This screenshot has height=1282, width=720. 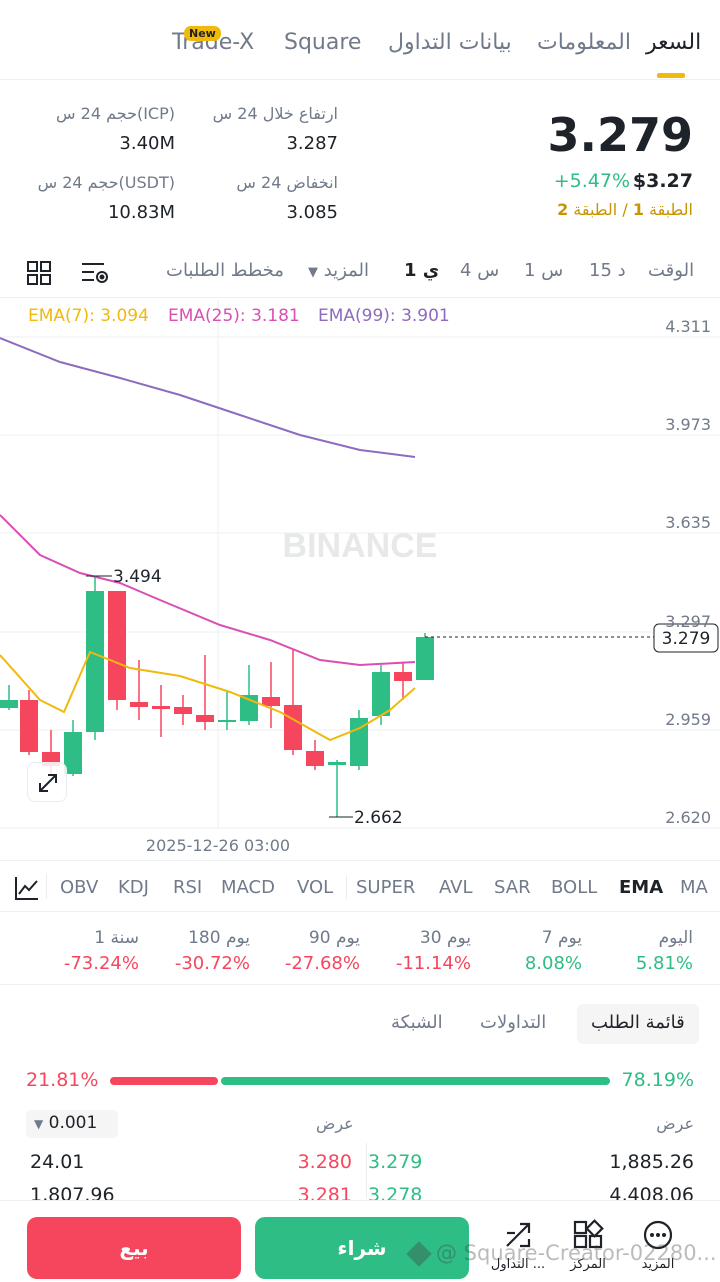 What do you see at coordinates (675, 938) in the screenshot?
I see `perf-period-label: اليوم` at bounding box center [675, 938].